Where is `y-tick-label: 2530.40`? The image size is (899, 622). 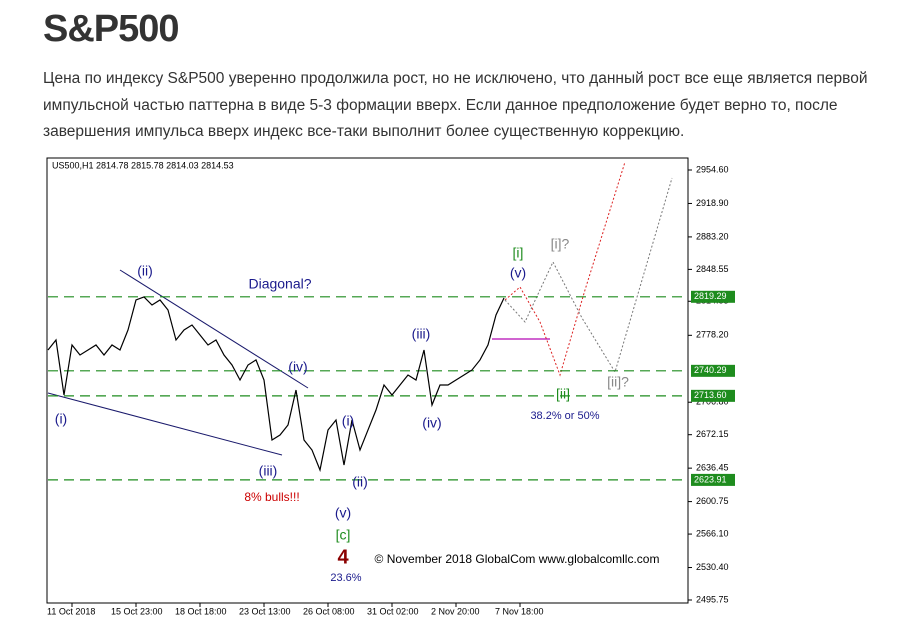
y-tick-label: 2530.40 is located at coordinates (712, 567).